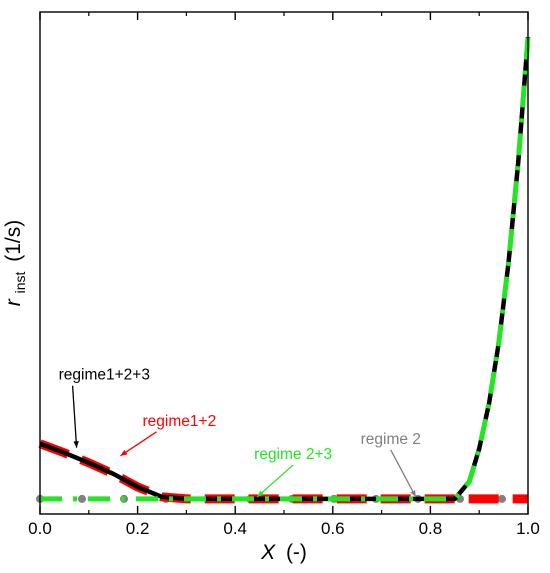  I want to click on x-tick-label: 0.0, so click(40, 528).